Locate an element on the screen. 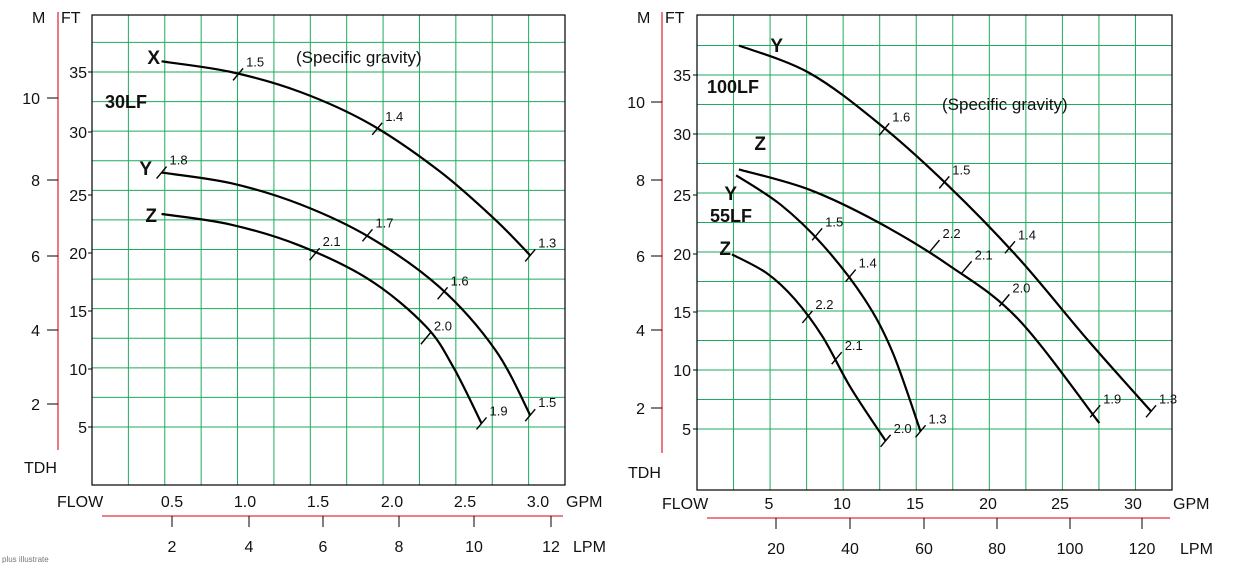 The image size is (1239, 563). ft-tick-label: 20 is located at coordinates (78, 254).